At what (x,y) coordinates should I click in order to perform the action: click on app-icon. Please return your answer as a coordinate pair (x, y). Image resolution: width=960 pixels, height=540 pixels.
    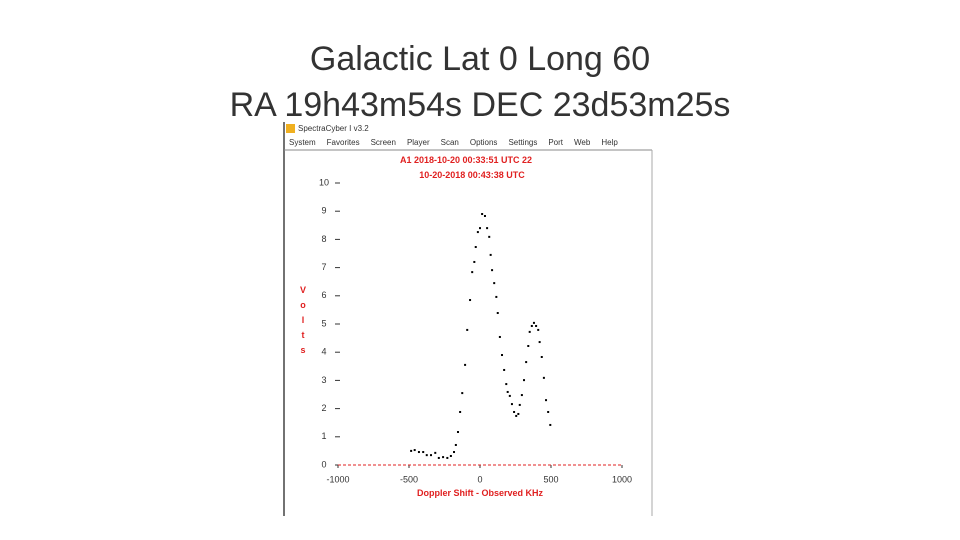
    Looking at the image, I should click on (290, 128).